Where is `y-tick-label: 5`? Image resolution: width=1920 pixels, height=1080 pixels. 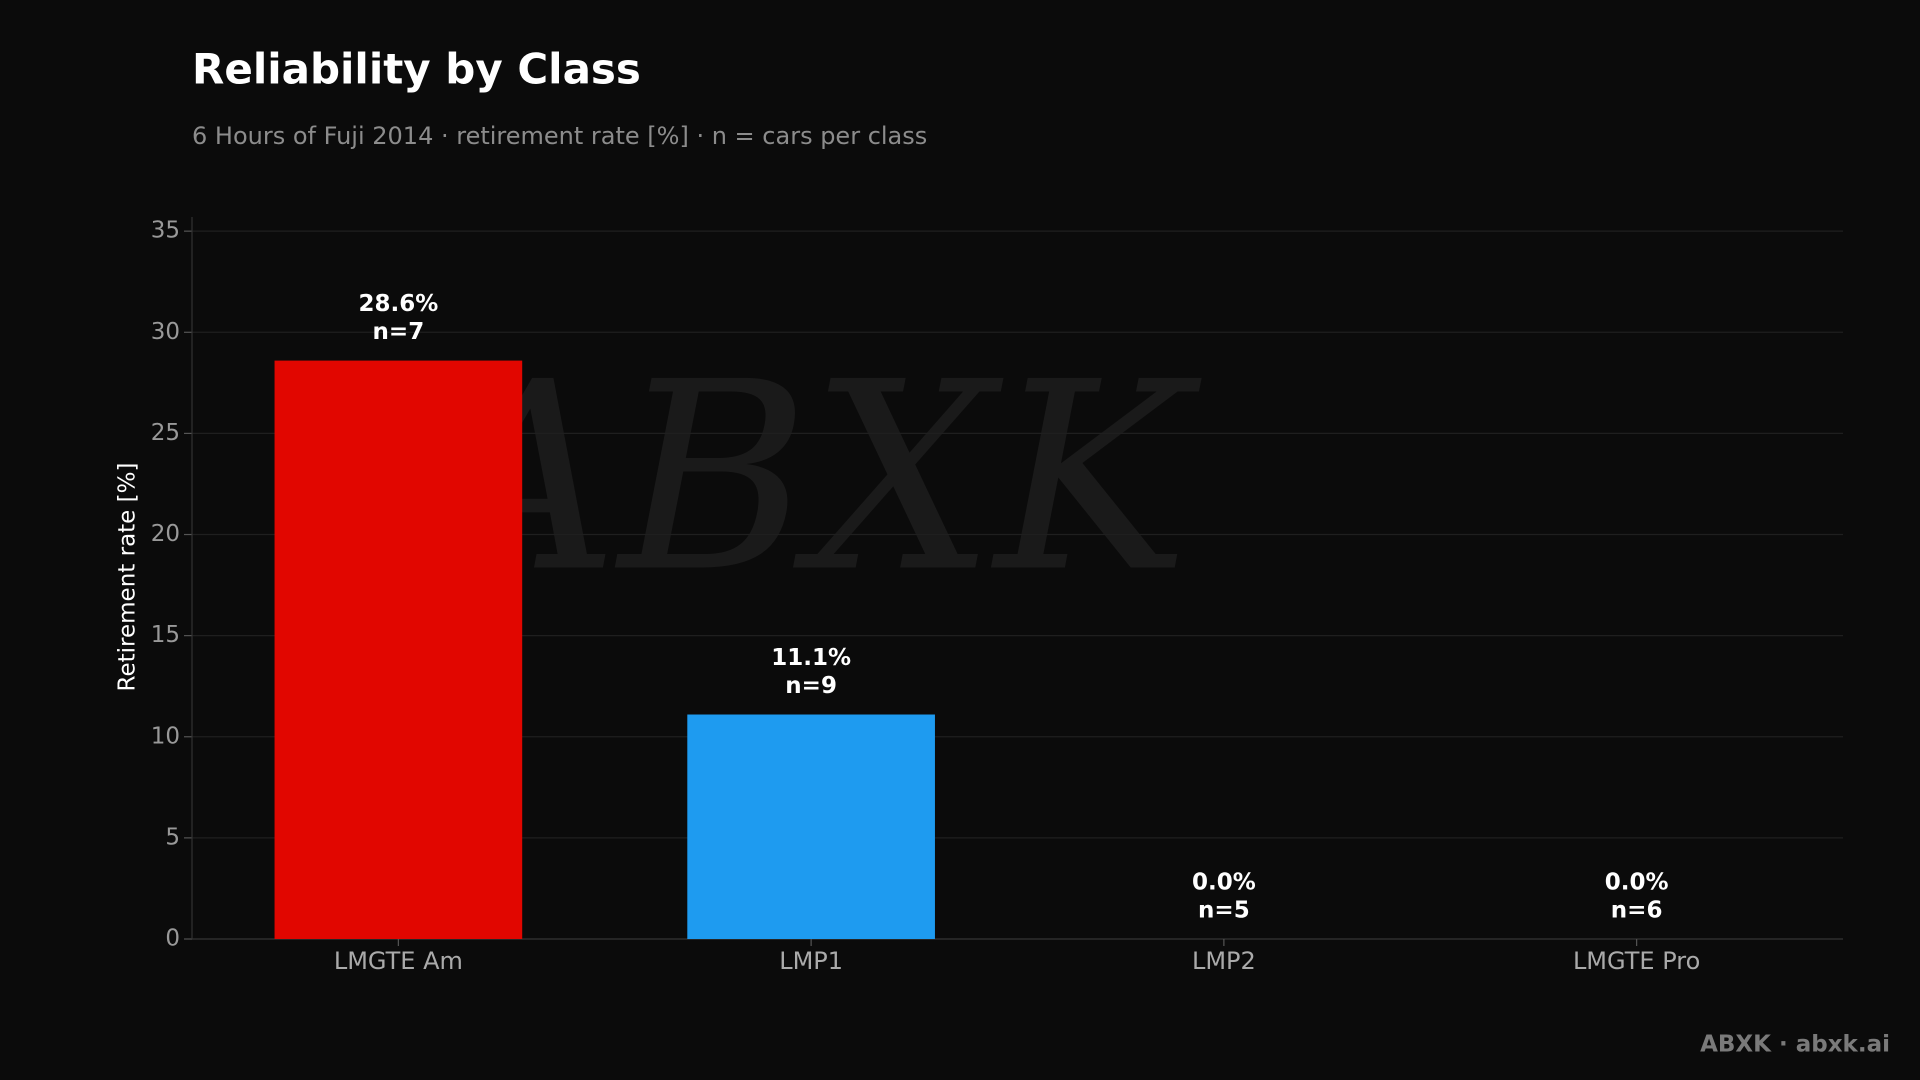
y-tick-label: 5 is located at coordinates (172, 837).